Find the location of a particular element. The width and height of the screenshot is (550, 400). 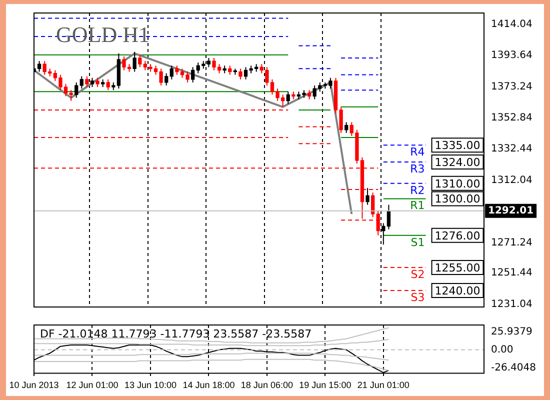

x-tick-label: 21 Jun 01:00 is located at coordinates (383, 385).